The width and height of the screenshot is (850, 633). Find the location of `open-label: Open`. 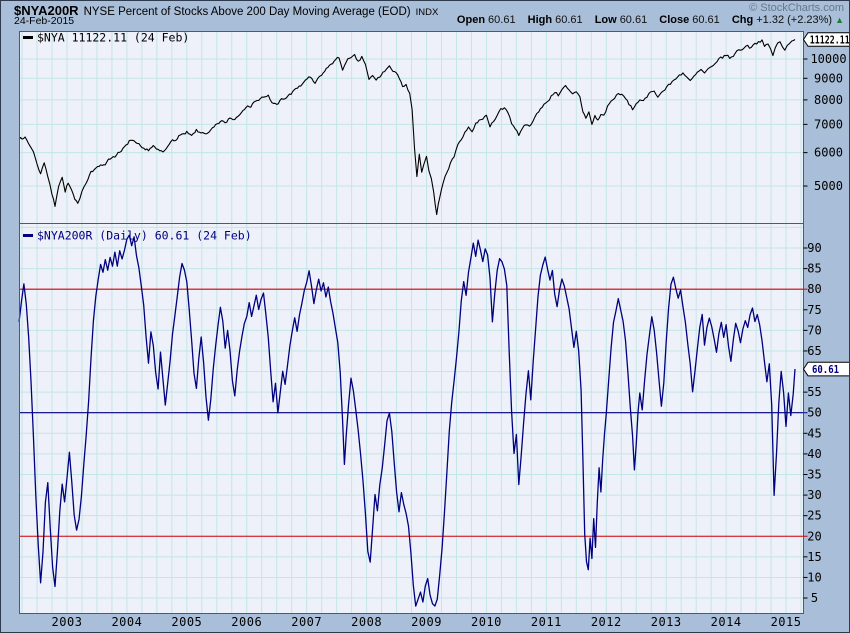

open-label: Open is located at coordinates (471, 20).